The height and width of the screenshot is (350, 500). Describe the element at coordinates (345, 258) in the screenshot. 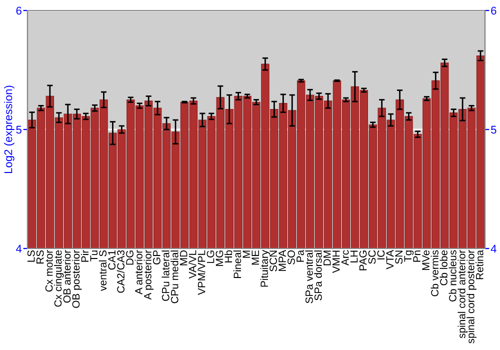

I see `x-tick-label: Arc` at that location.